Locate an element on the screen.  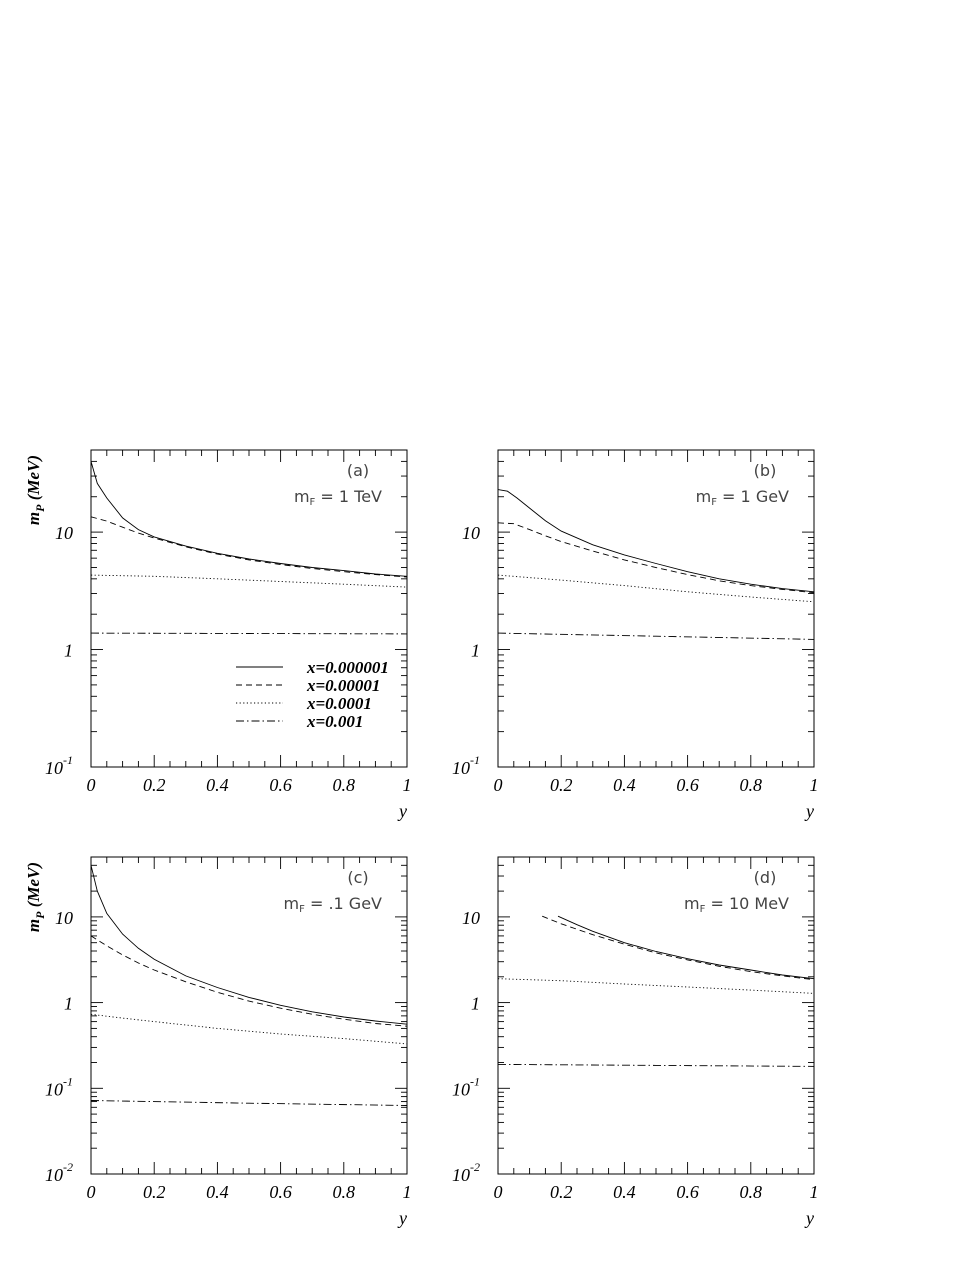
mass-annotation: mF = 10 MeV is located at coordinates (736, 904).